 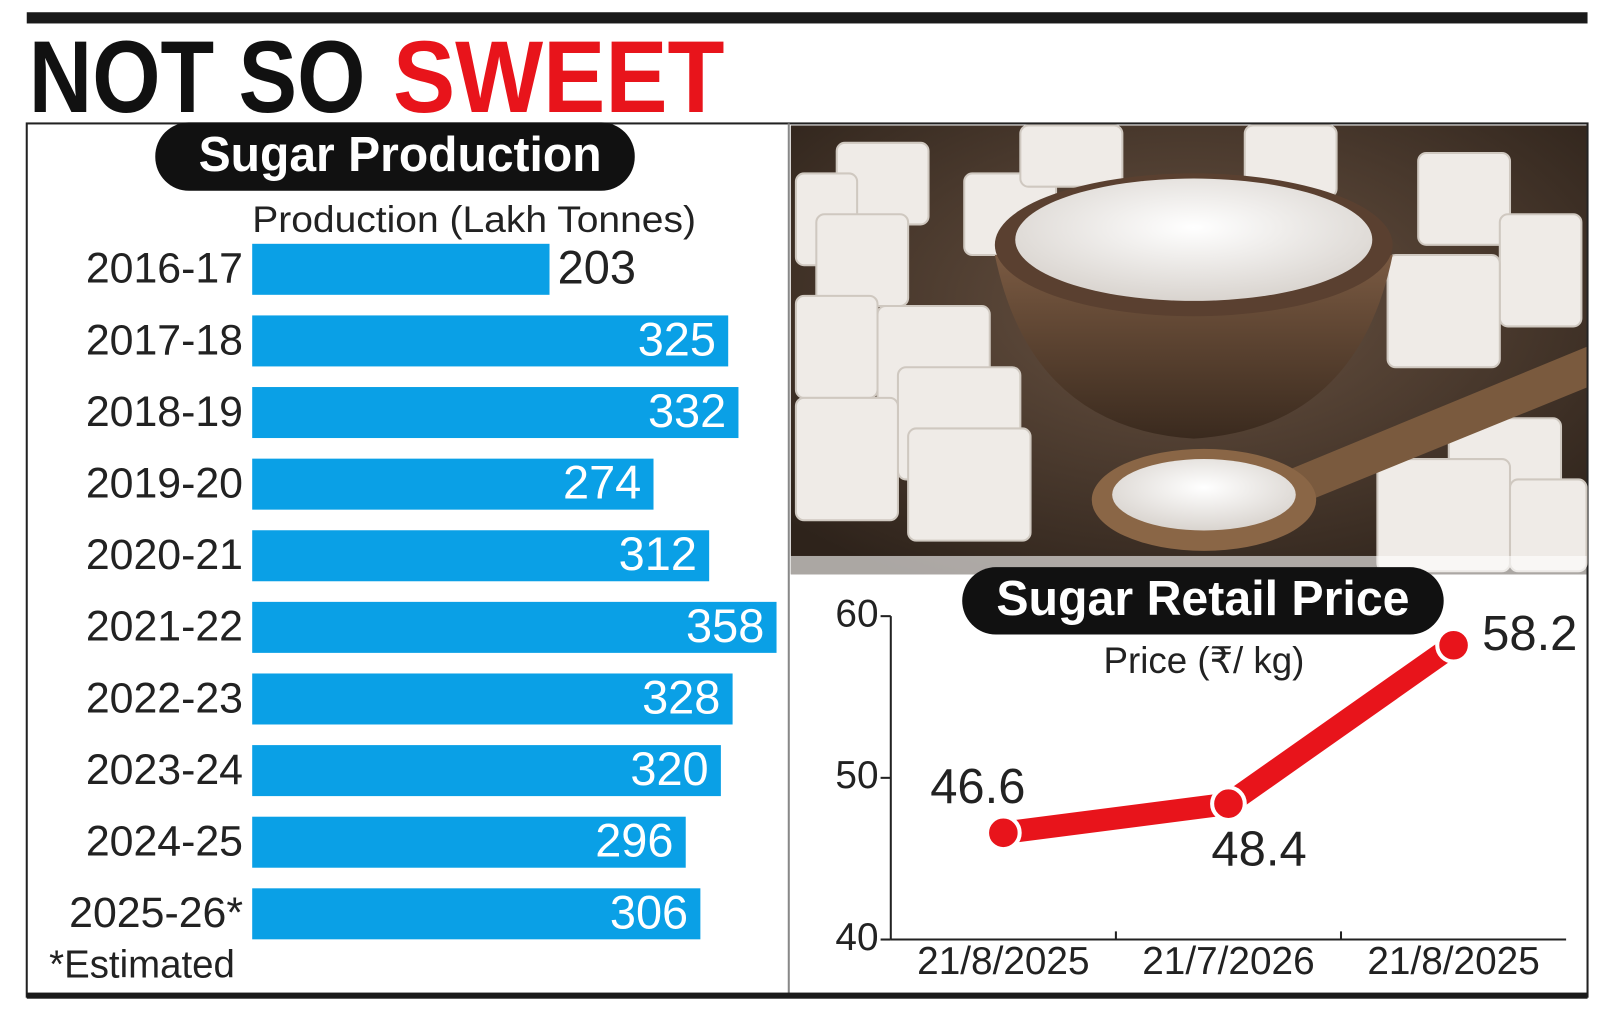 What do you see at coordinates (1204, 660) in the screenshot?
I see `axis-label: Price (₹/ kg)` at bounding box center [1204, 660].